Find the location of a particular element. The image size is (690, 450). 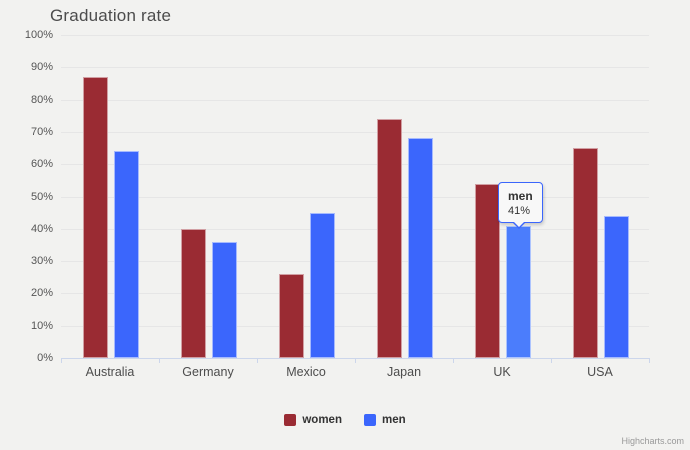

y-axis-label-100: 100% is located at coordinates (38, 35).